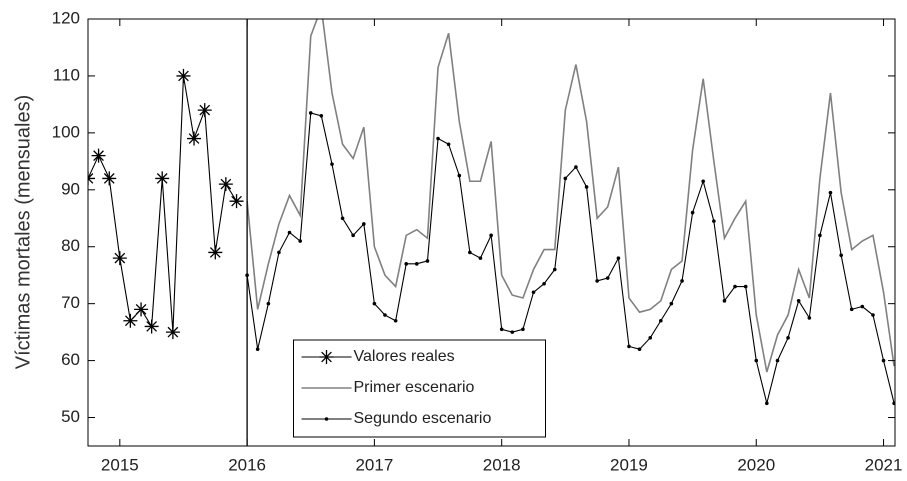  I want to click on y-tick-label: 60, so click(70, 359).